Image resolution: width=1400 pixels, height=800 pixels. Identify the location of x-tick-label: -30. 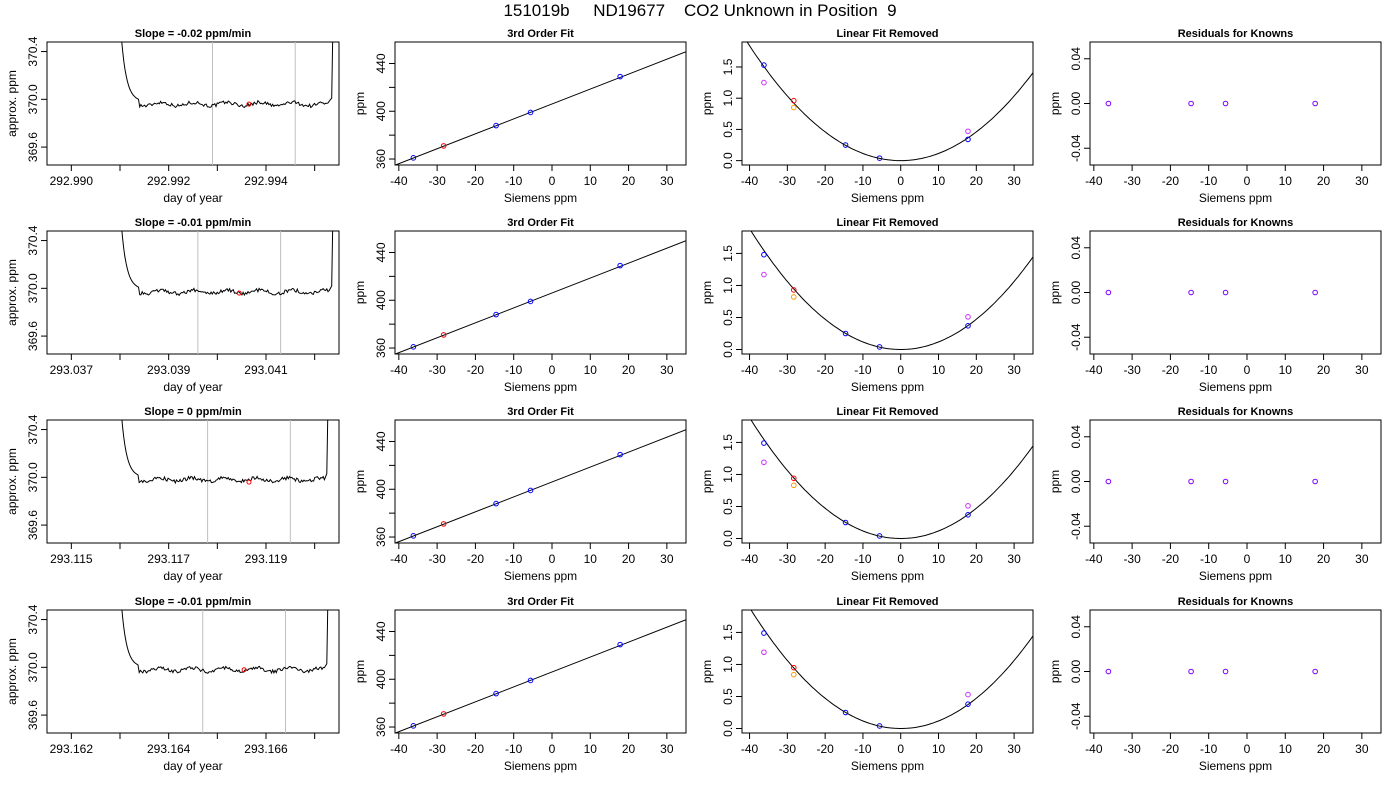
(1132, 370).